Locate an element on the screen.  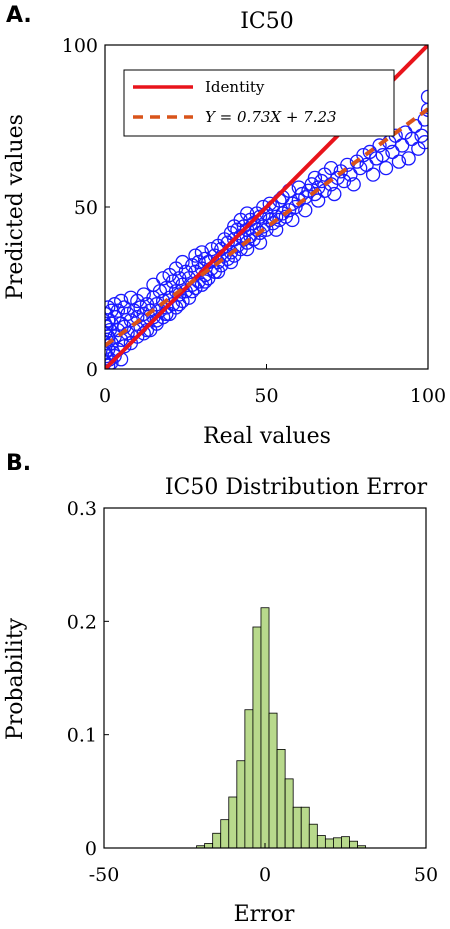
legend-label-fit: Y = 0.73X + 7.23 is located at coordinates (271, 117).